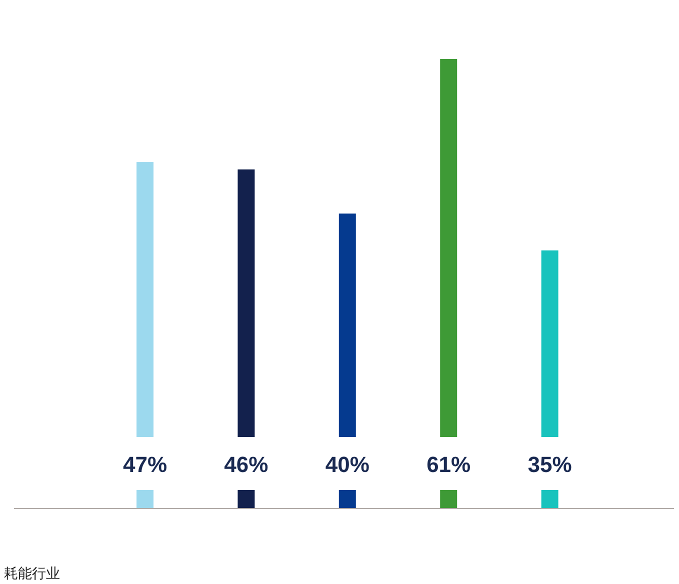 The height and width of the screenshot is (584, 679). Describe the element at coordinates (246, 464) in the screenshot. I see `data-label: 46%` at that location.